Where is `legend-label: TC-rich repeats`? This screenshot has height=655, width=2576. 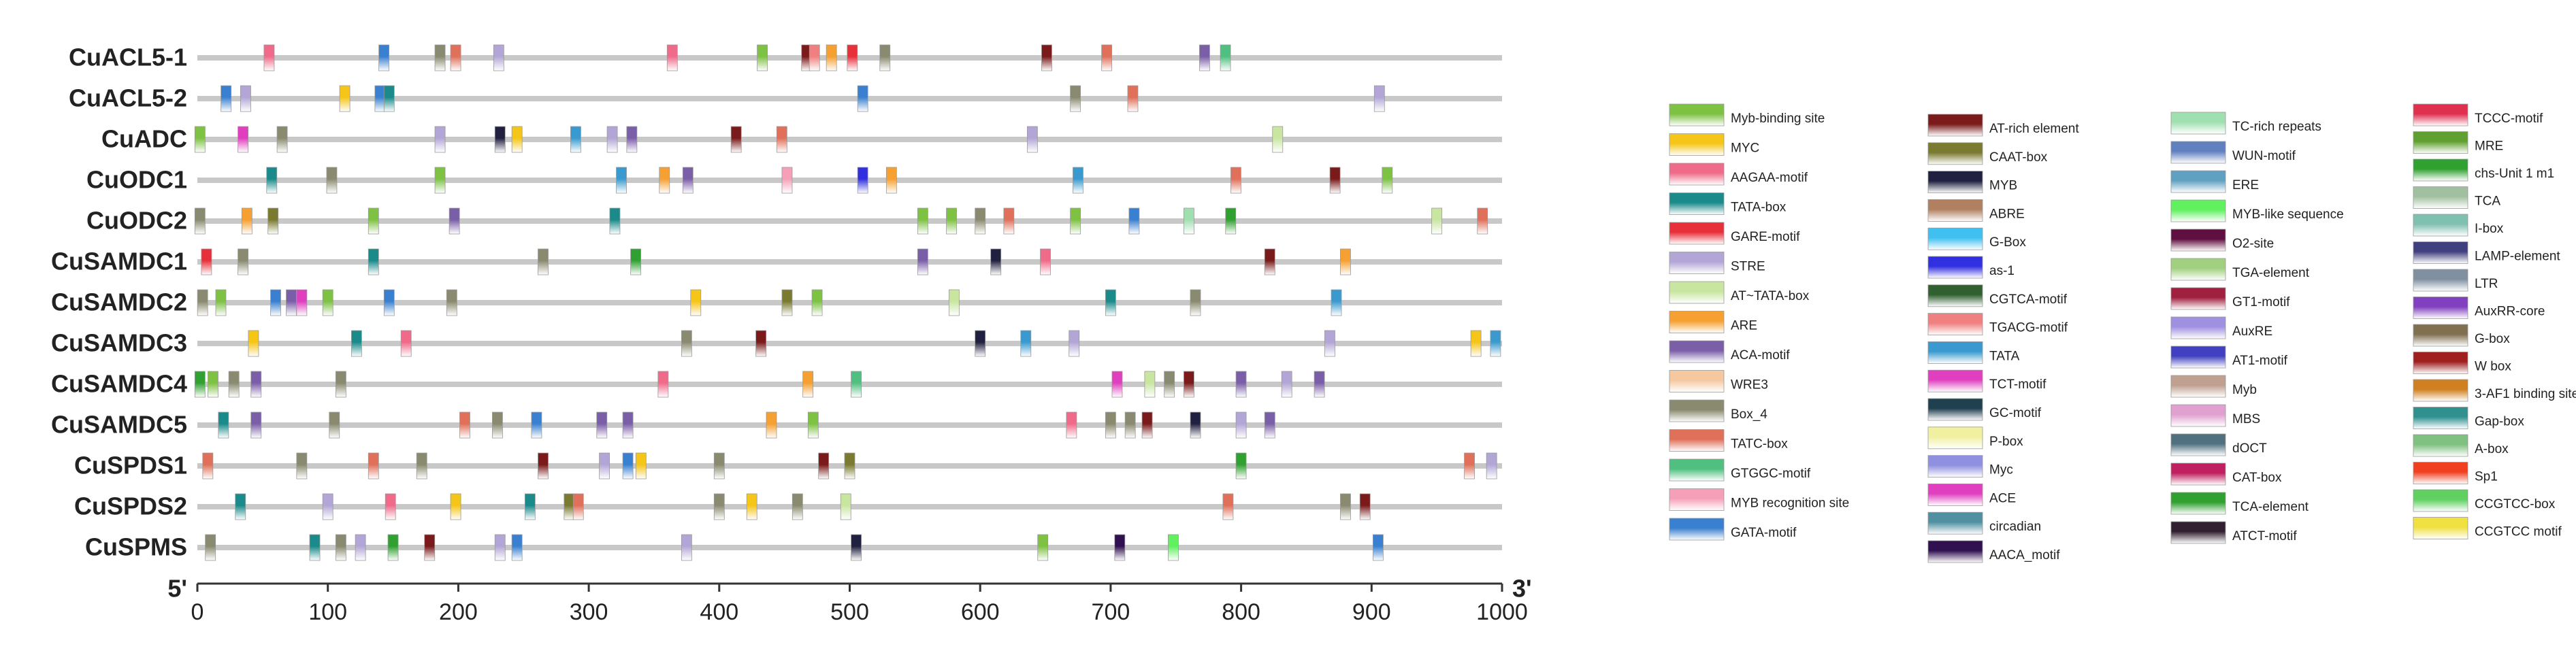
legend-label: TC-rich repeats is located at coordinates (2276, 127).